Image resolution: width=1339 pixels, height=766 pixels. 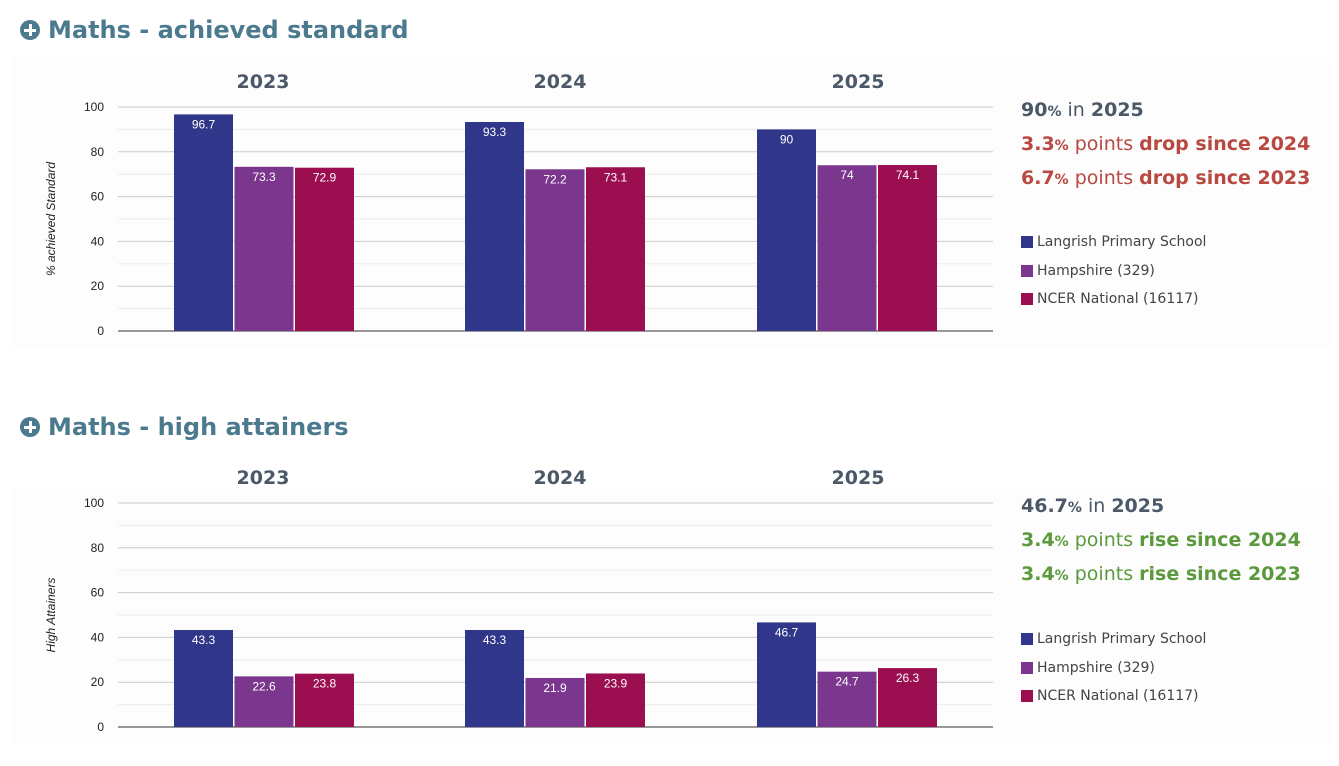 What do you see at coordinates (787, 139) in the screenshot?
I see `bar-value-label: 90` at bounding box center [787, 139].